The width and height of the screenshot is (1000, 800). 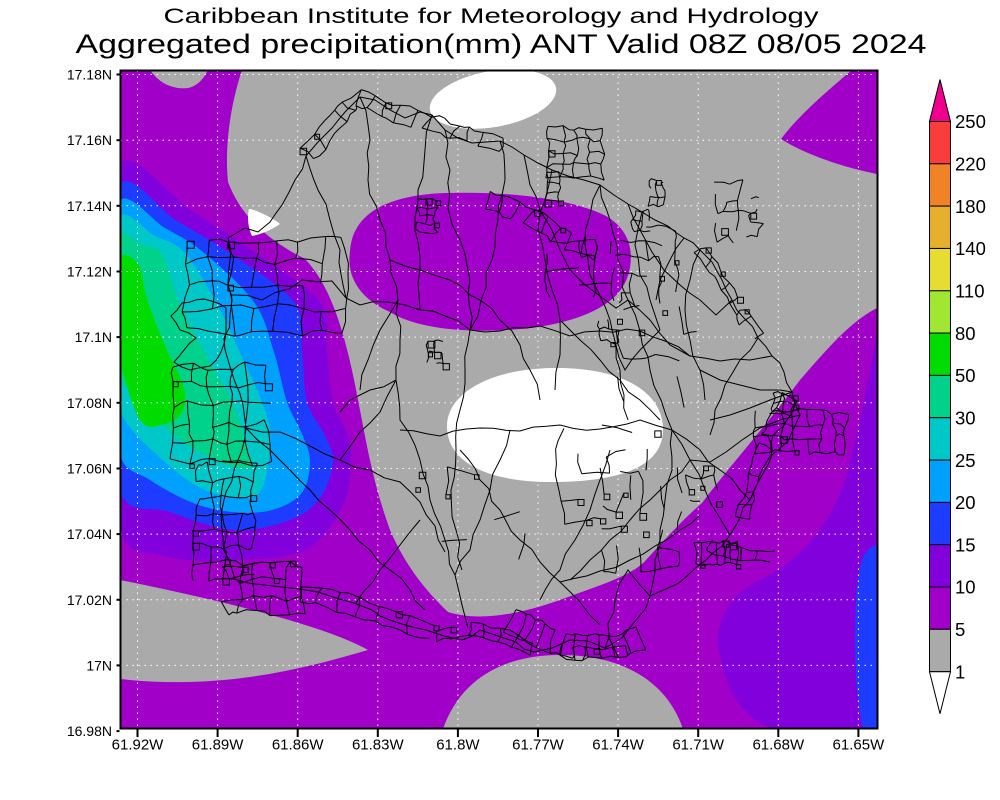 I want to click on svg-text: 5, so click(x=960, y=629).